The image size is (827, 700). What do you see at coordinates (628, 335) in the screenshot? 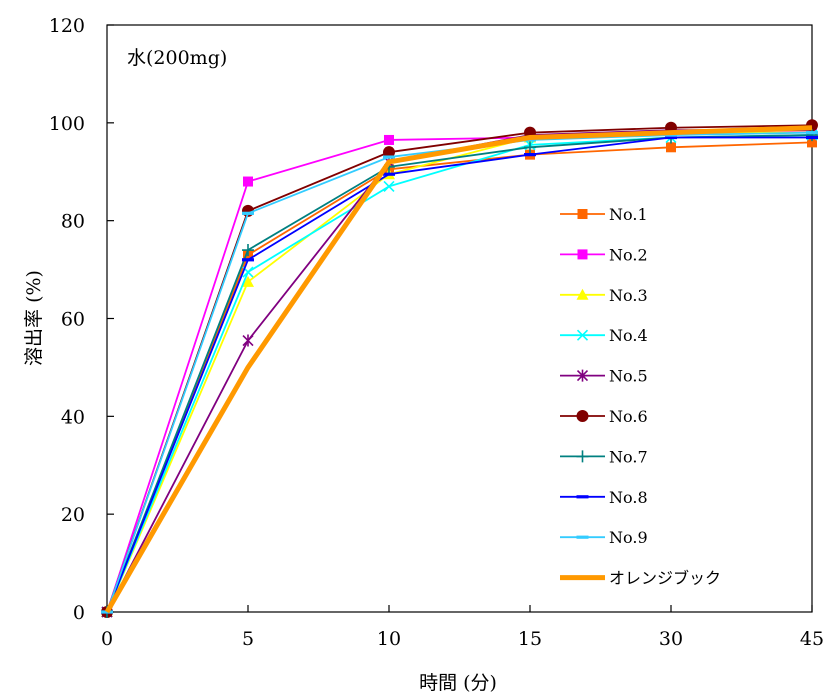
I see `legend-label: No.4` at bounding box center [628, 335].